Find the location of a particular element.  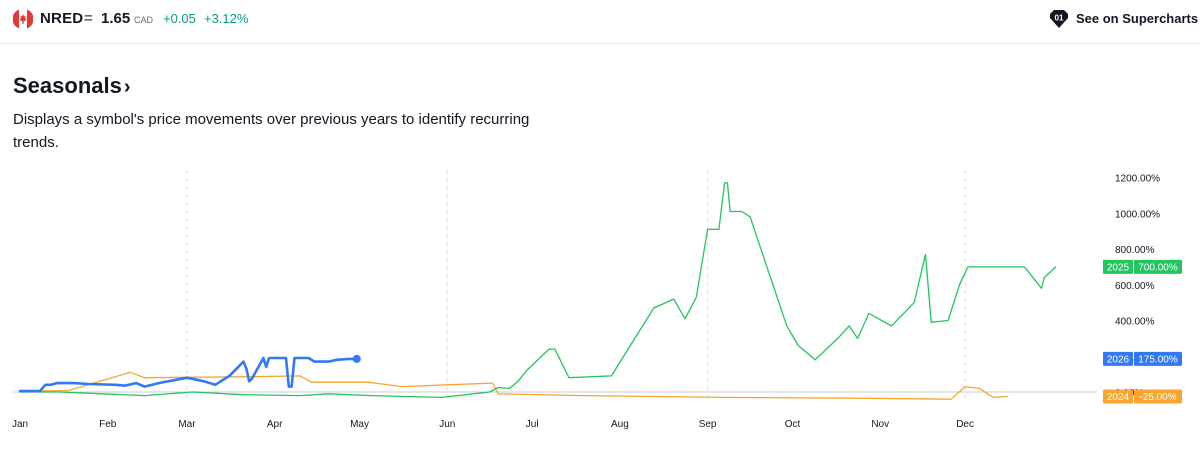

y-tick-label: 1000.00% is located at coordinates (1137, 214).